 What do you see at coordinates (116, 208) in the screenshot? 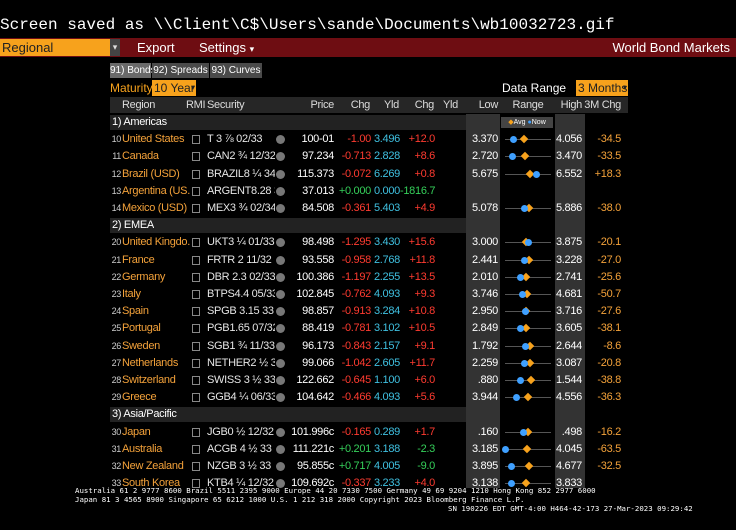
I see `row-number: 14` at bounding box center [116, 208].